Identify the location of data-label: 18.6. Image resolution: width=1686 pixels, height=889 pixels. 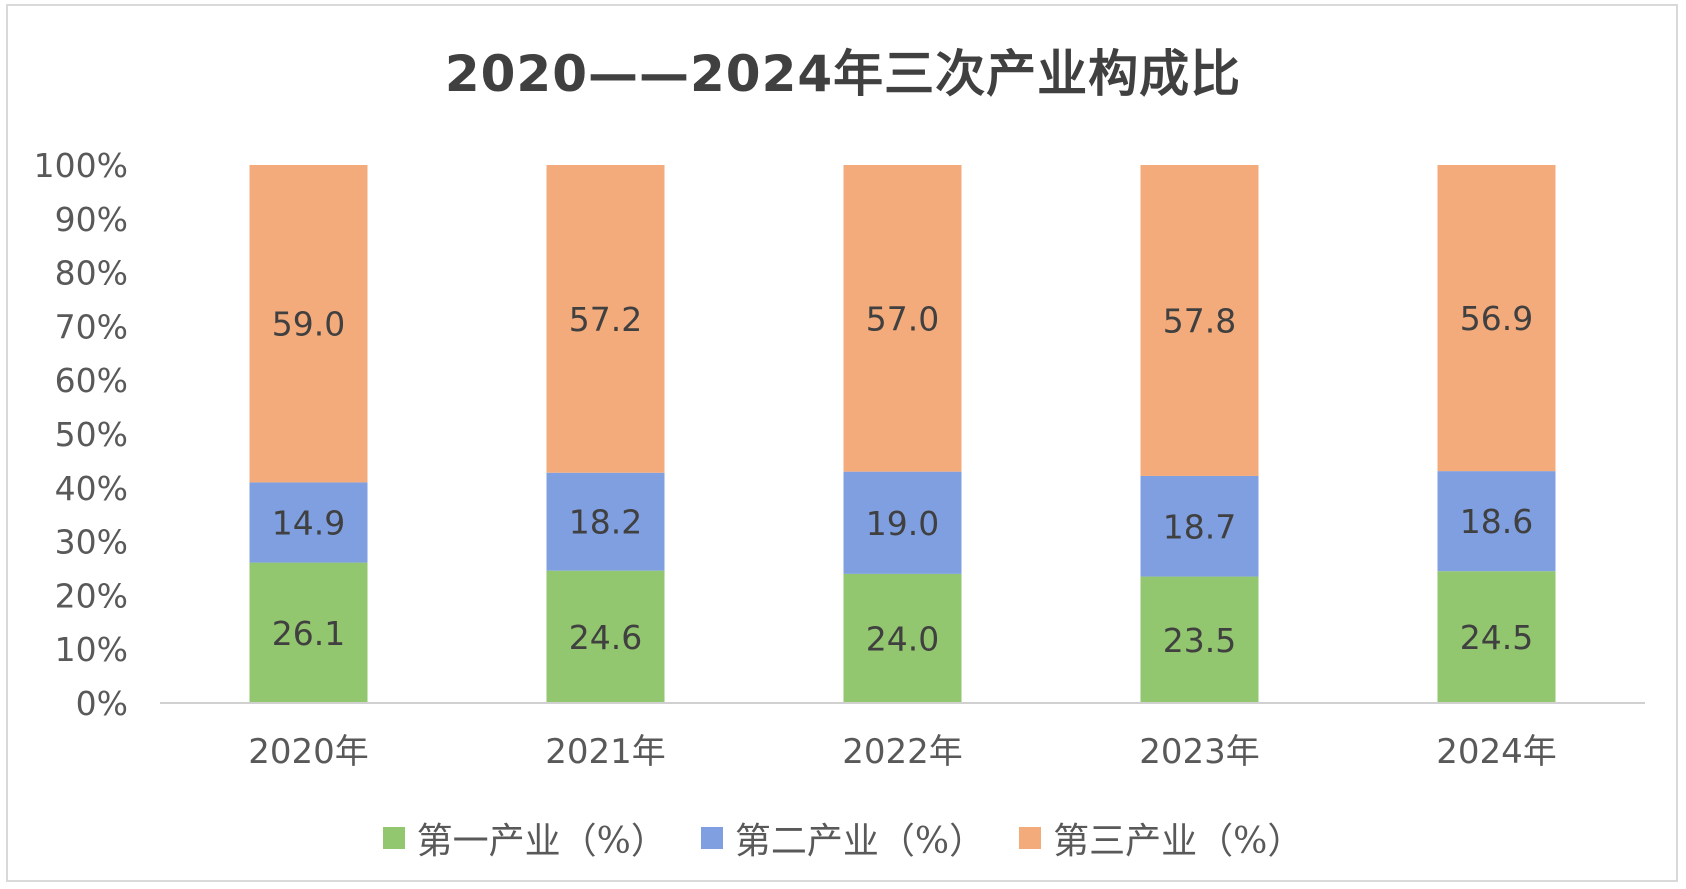
(1496, 521).